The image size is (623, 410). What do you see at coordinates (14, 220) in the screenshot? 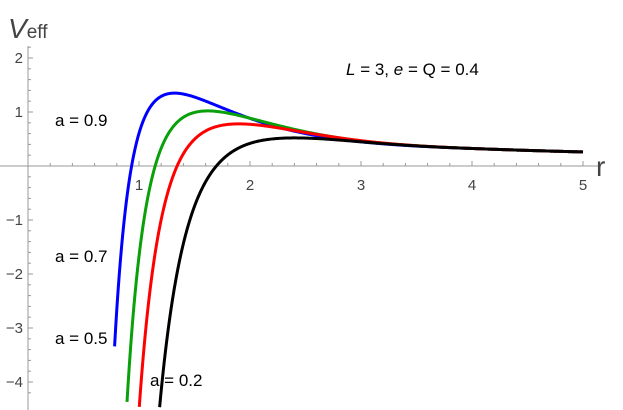
I see `y-tick-label: −1` at bounding box center [14, 220].